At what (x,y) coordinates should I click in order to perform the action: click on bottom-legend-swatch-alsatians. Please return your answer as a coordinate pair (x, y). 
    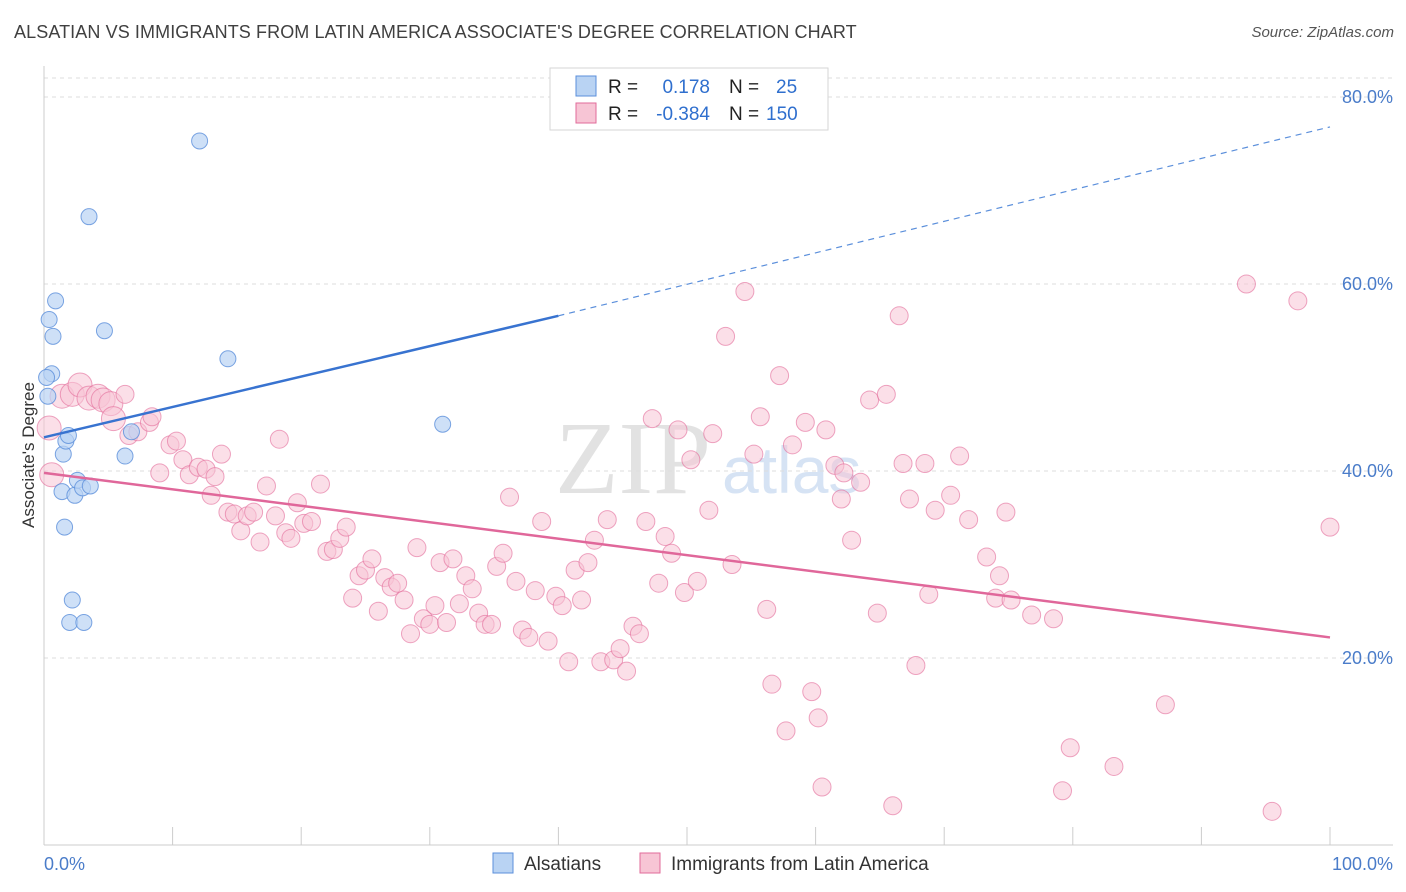
    Looking at the image, I should click on (503, 863).